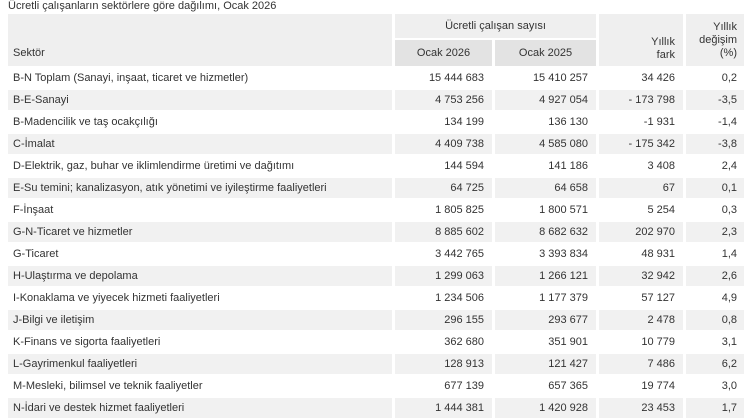  What do you see at coordinates (545, 232) in the screenshot?
I see `jan-2025-value-cell: 8 682 632` at bounding box center [545, 232].